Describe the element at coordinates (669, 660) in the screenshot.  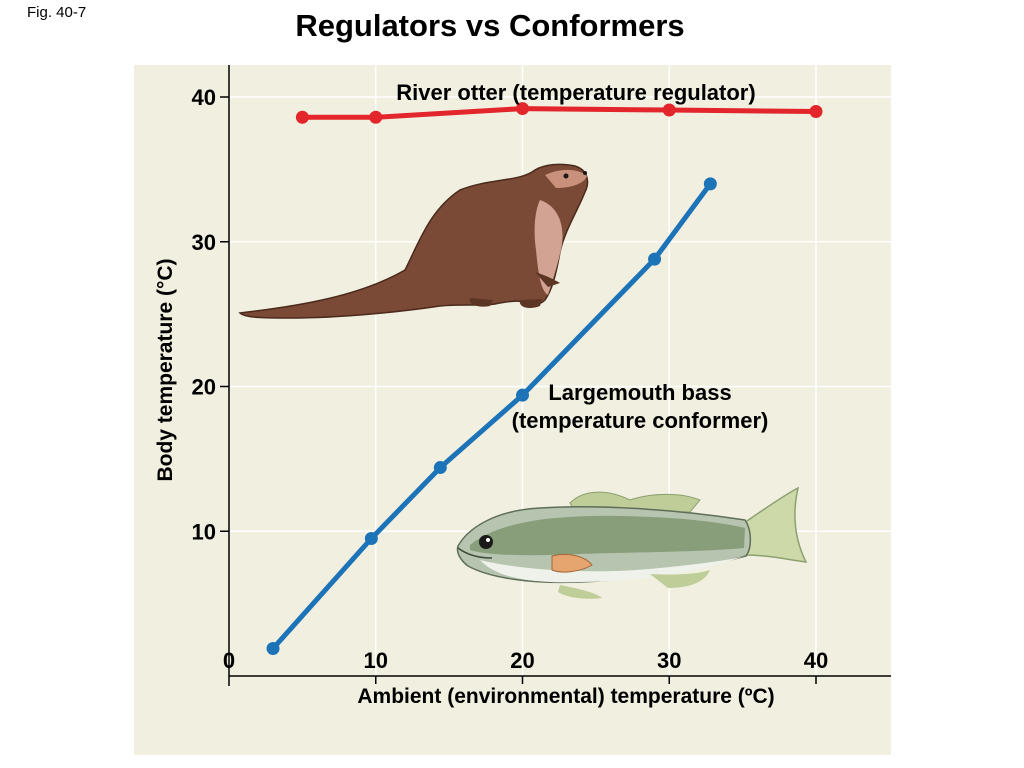
I see `x-tick-label-30: 30` at that location.